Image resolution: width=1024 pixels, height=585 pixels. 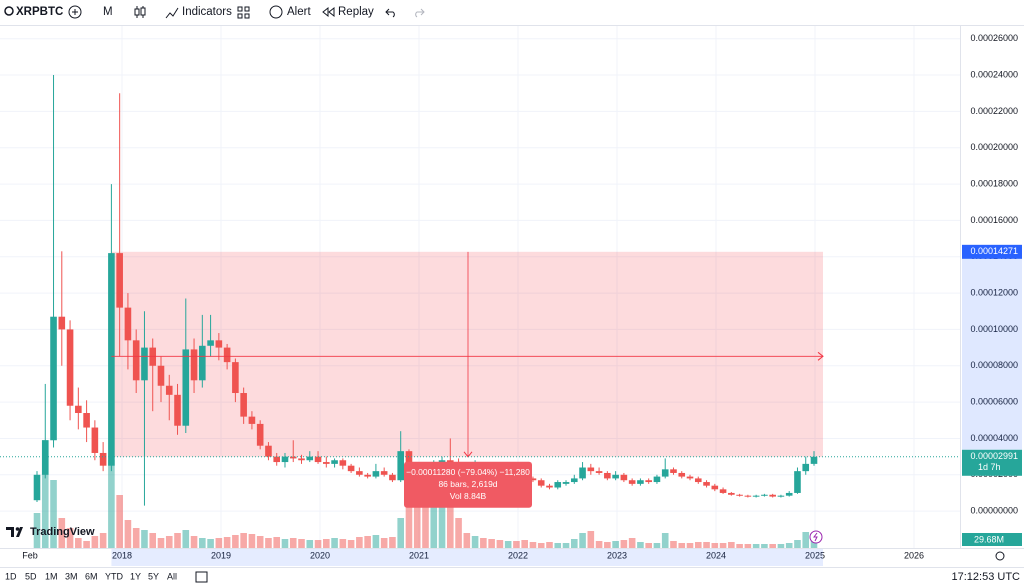 I want to click on replay-button: Replay, so click(x=356, y=12).